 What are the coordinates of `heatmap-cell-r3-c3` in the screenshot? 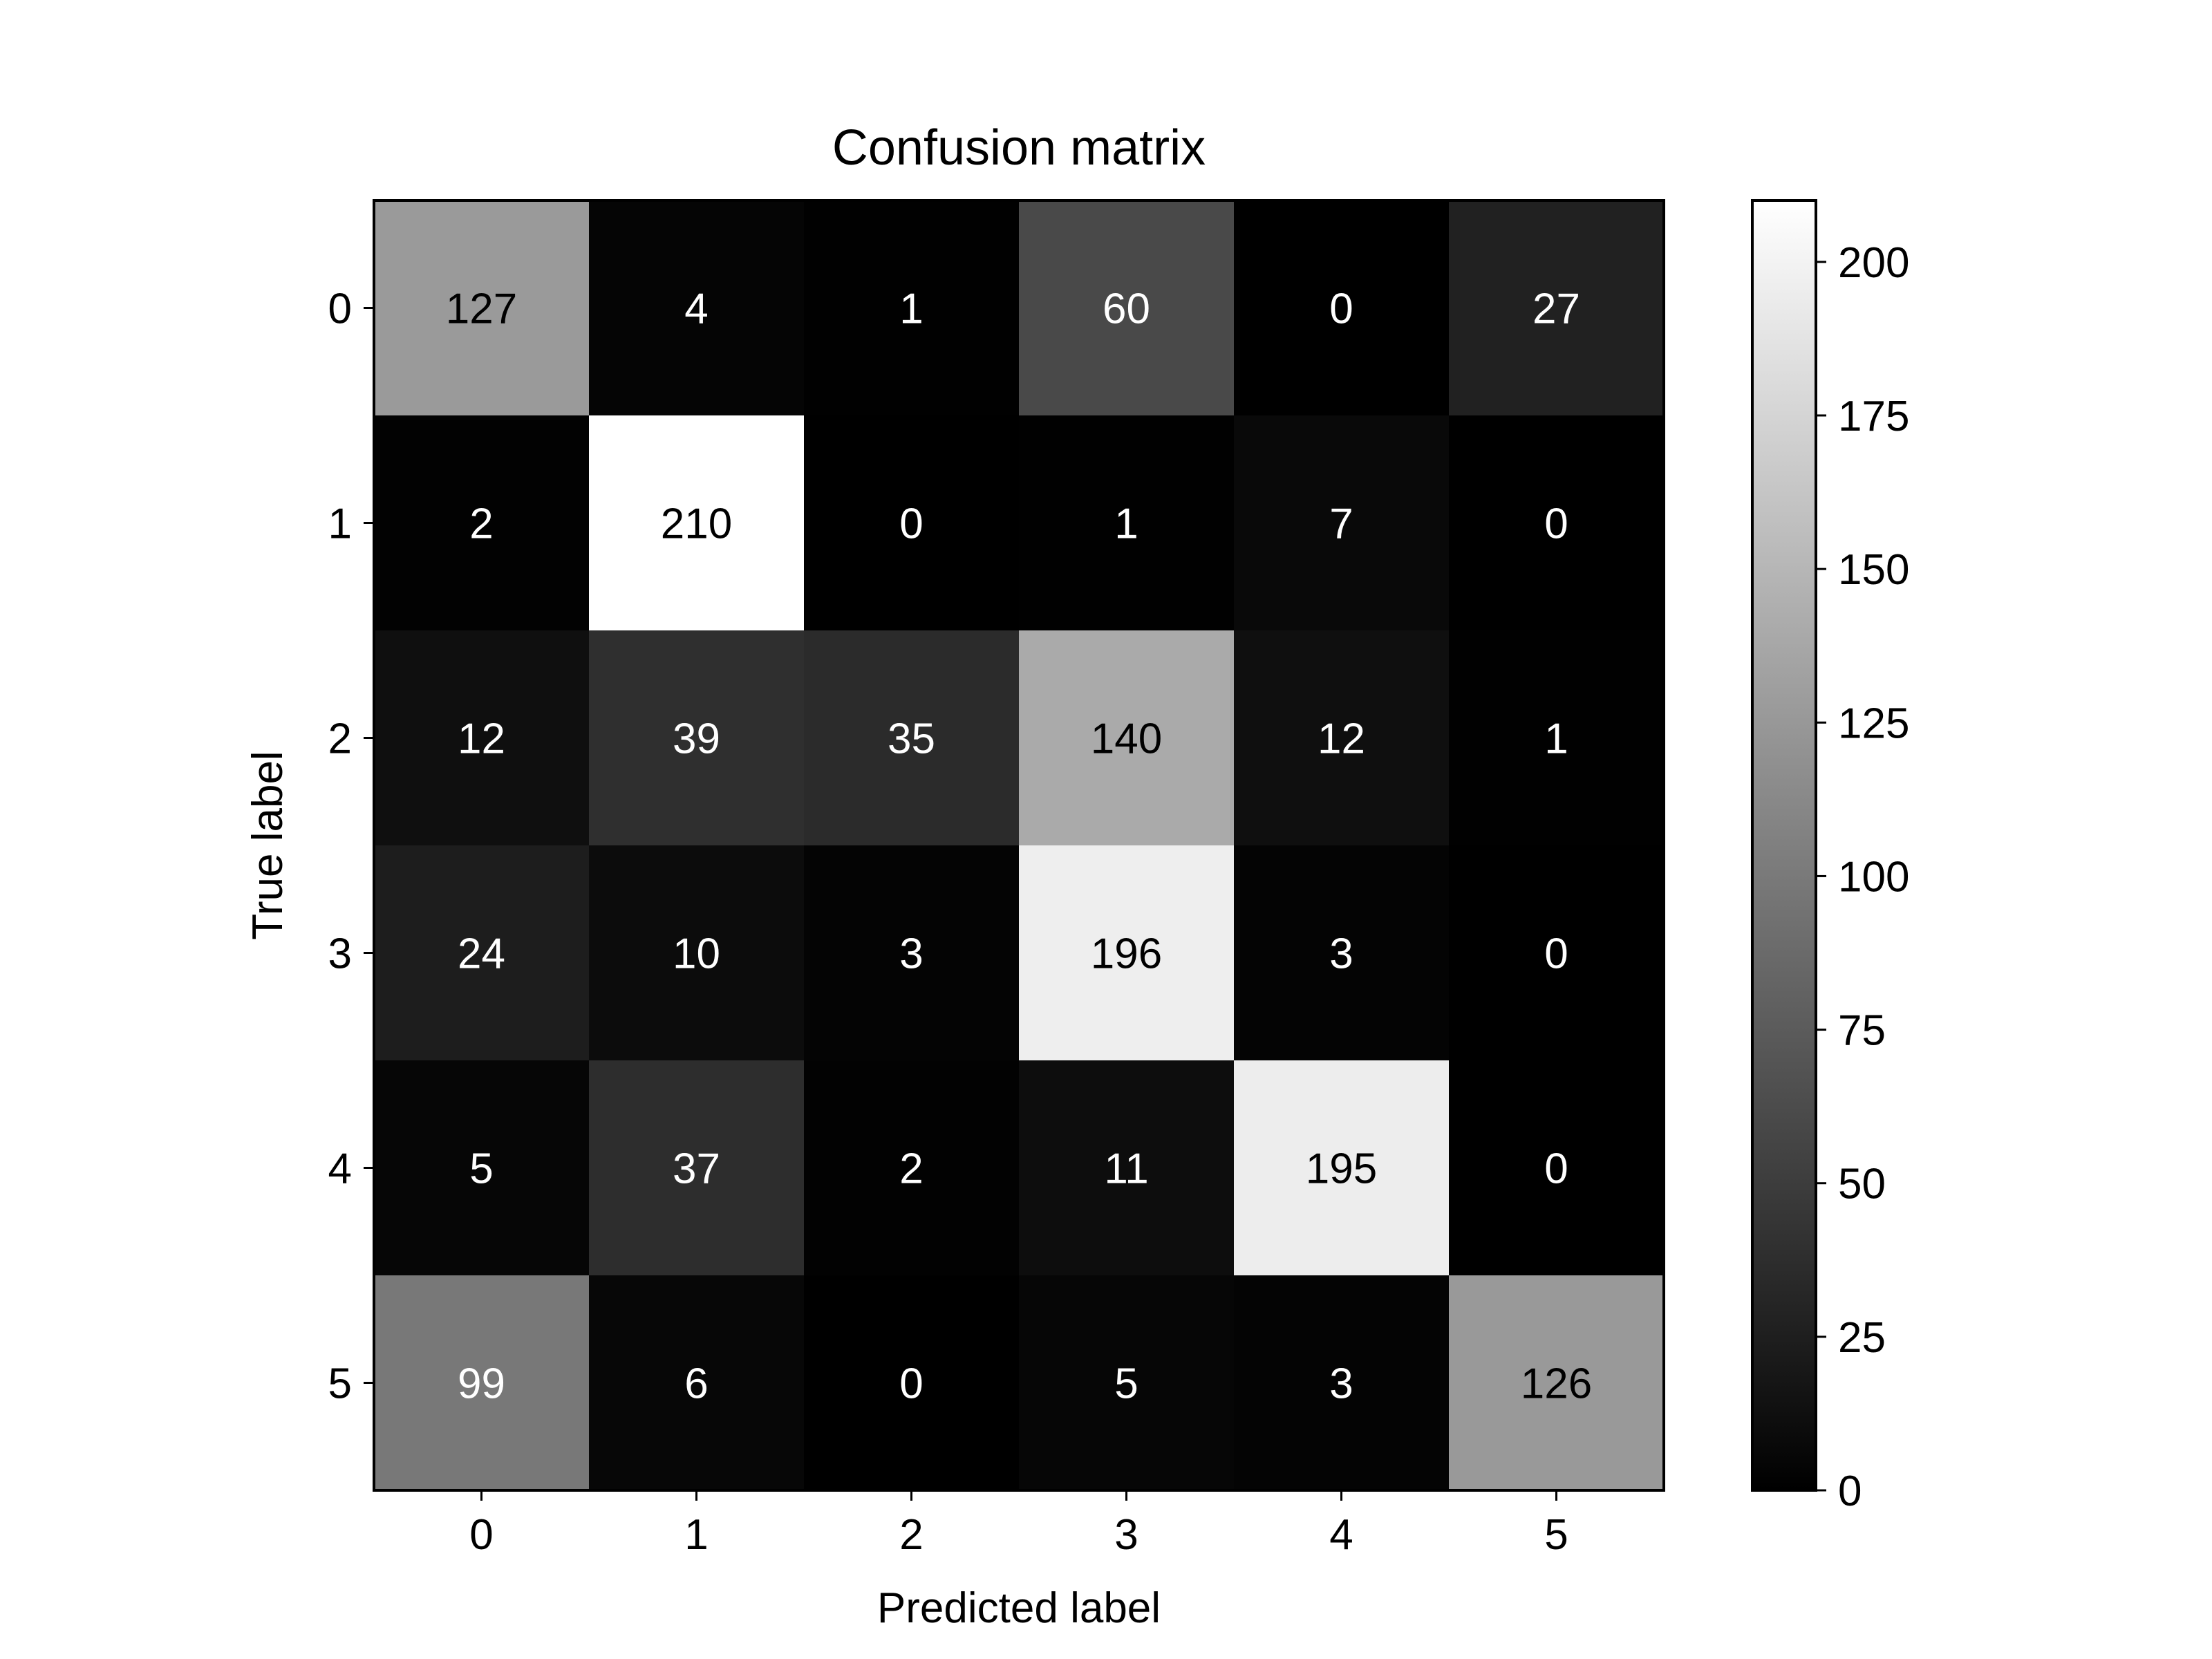 It's located at (1127, 953).